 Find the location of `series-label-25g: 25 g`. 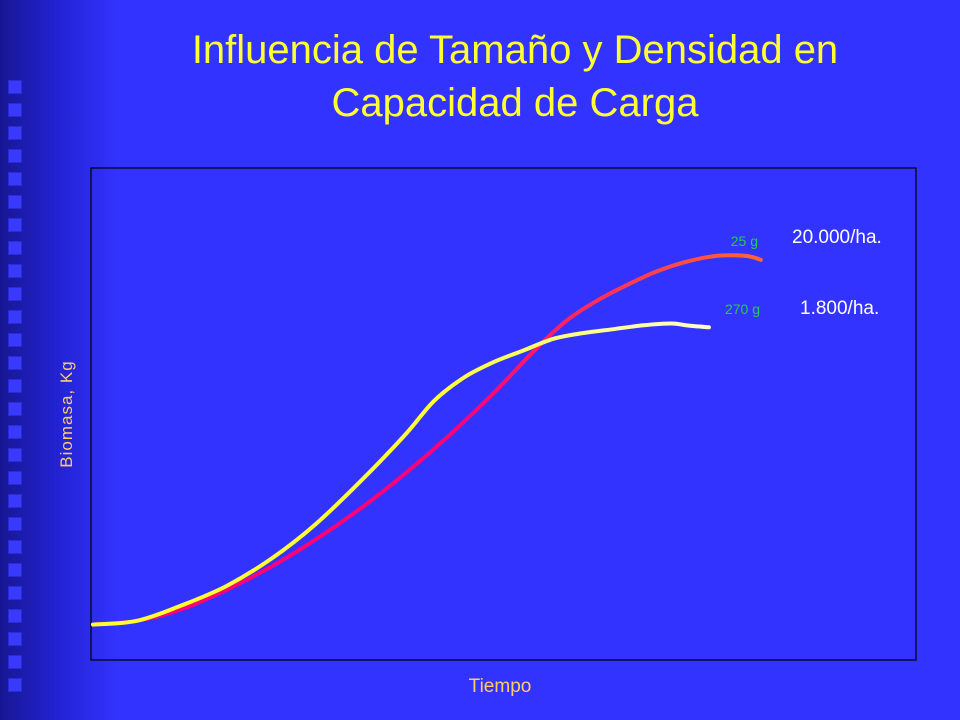

series-label-25g: 25 g is located at coordinates (744, 241).